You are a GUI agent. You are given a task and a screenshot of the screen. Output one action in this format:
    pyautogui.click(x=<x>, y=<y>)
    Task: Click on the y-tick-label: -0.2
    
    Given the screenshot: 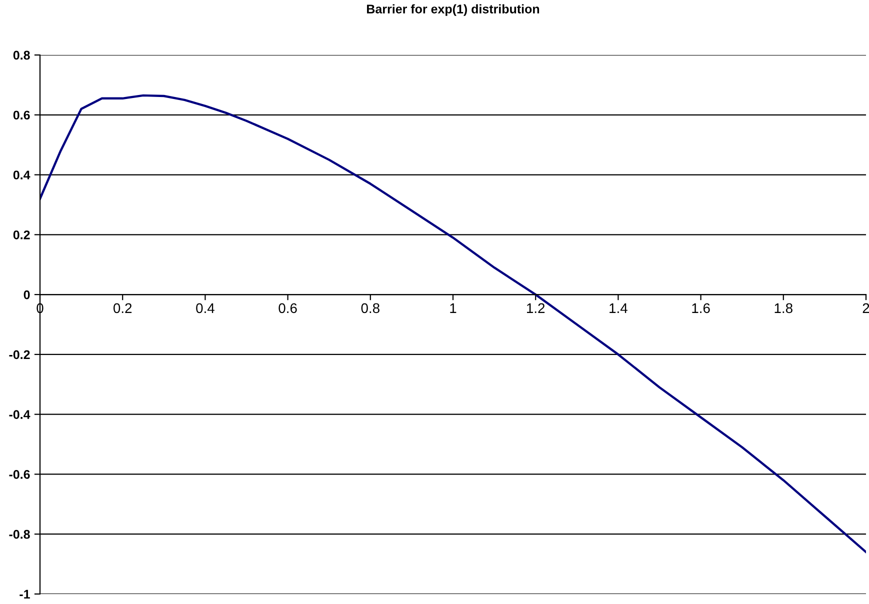 What is the action you would take?
    pyautogui.click(x=19, y=355)
    